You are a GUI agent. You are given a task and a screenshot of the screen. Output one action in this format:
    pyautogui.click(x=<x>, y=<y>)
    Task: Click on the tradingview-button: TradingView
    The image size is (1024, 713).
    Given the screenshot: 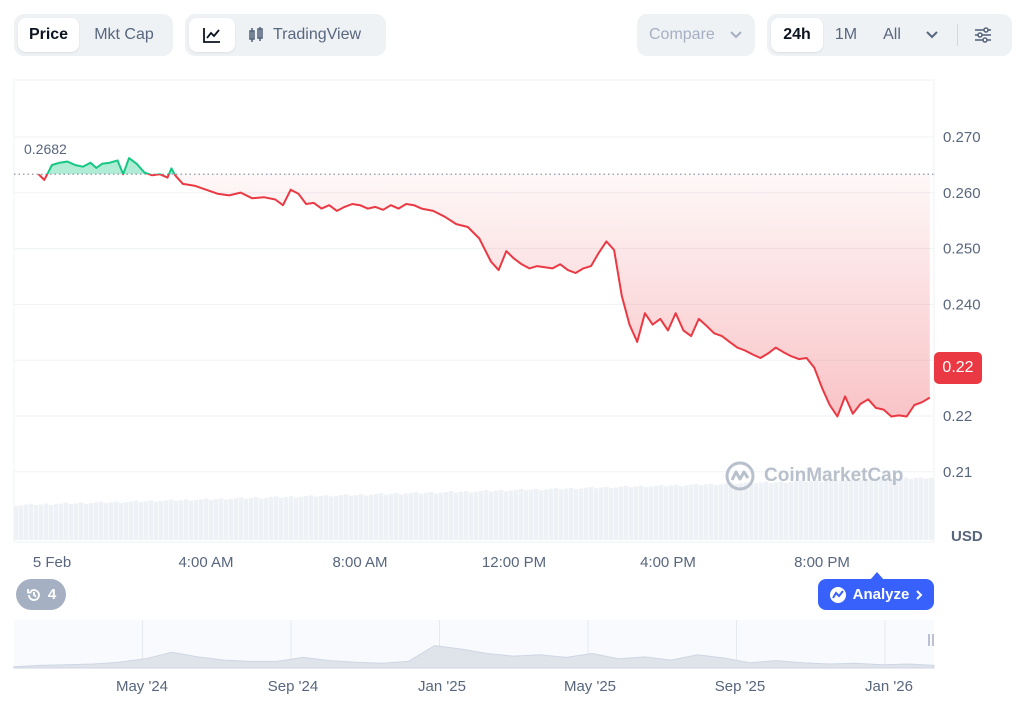 What is the action you would take?
    pyautogui.click(x=304, y=35)
    